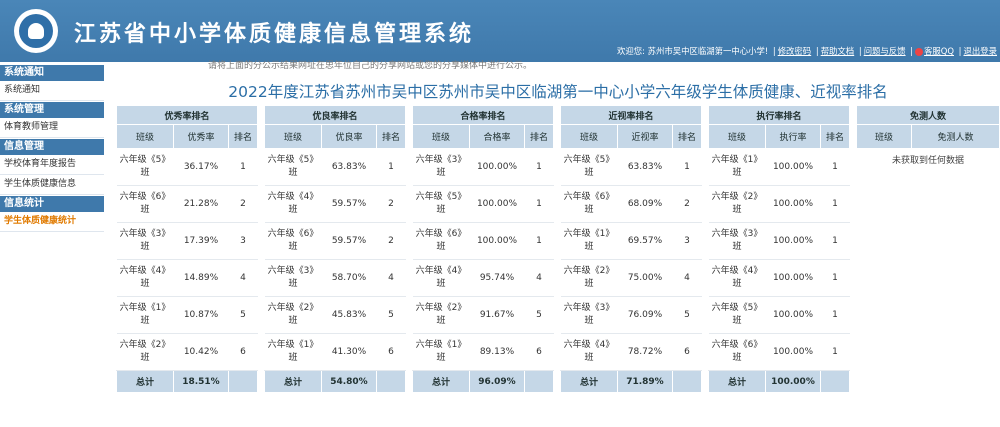  What do you see at coordinates (201, 204) in the screenshot?
I see `rate-cell: 21.28%` at bounding box center [201, 204].